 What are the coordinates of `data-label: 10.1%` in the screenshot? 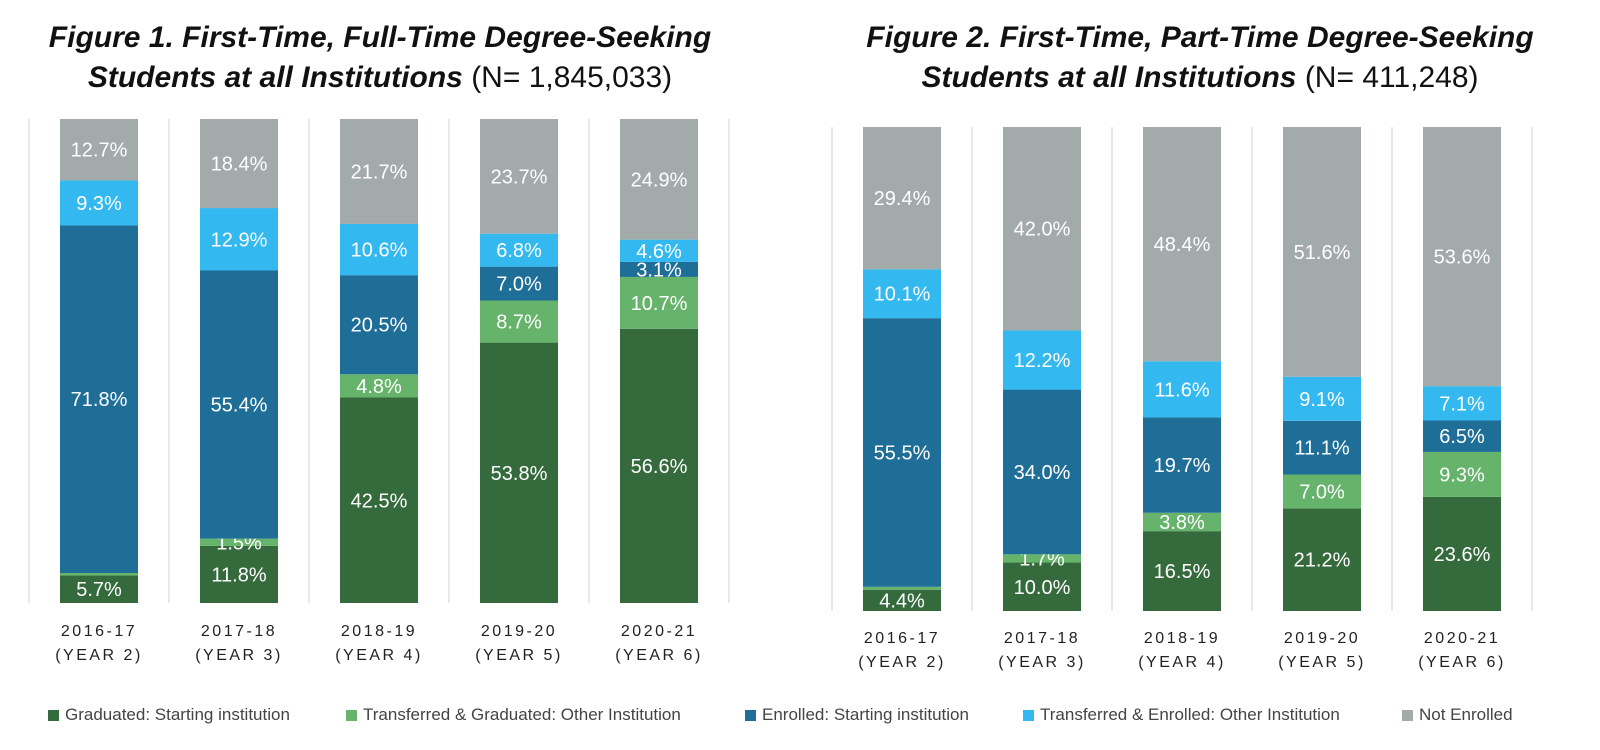 It's located at (902, 295).